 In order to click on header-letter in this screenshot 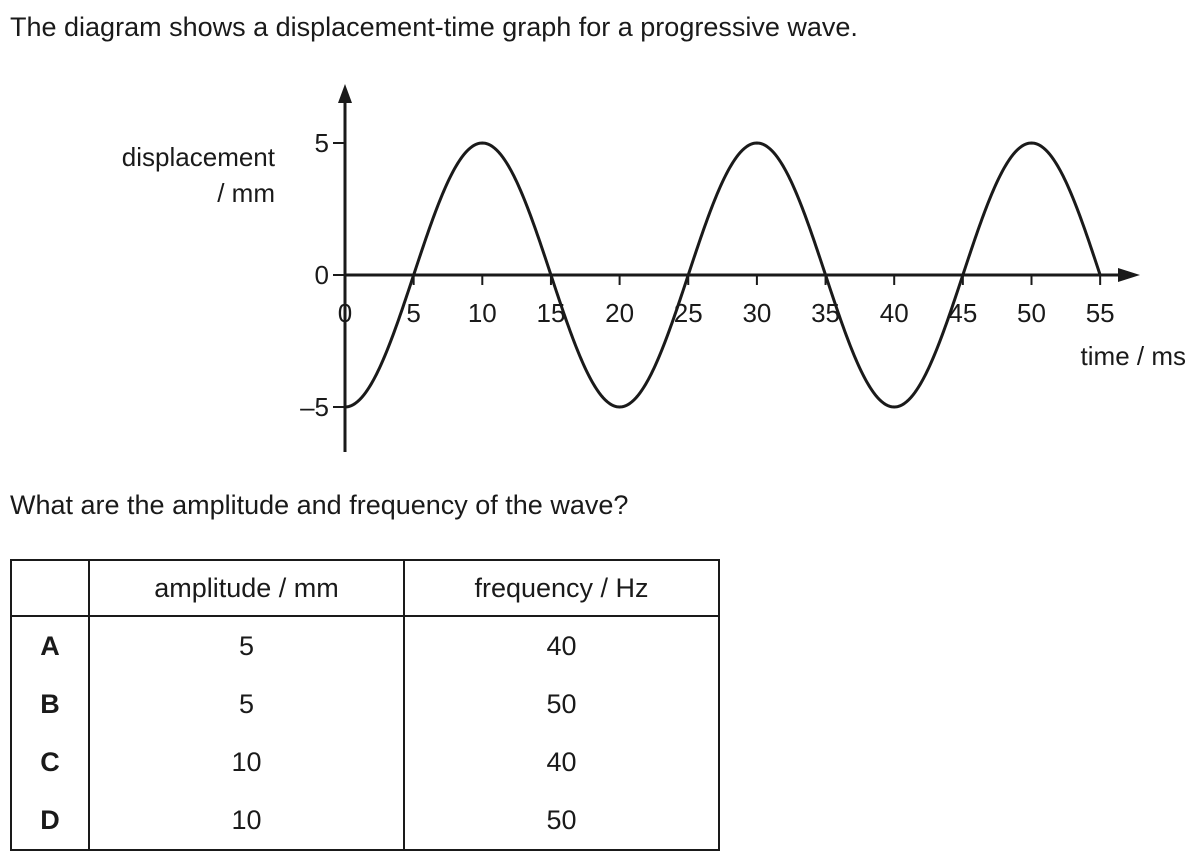, I will do `click(50, 588)`.